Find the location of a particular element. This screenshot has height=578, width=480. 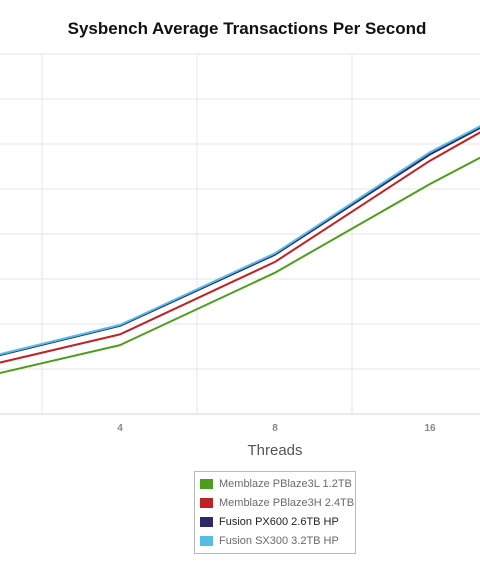

x-tick-label: 8 is located at coordinates (275, 428).